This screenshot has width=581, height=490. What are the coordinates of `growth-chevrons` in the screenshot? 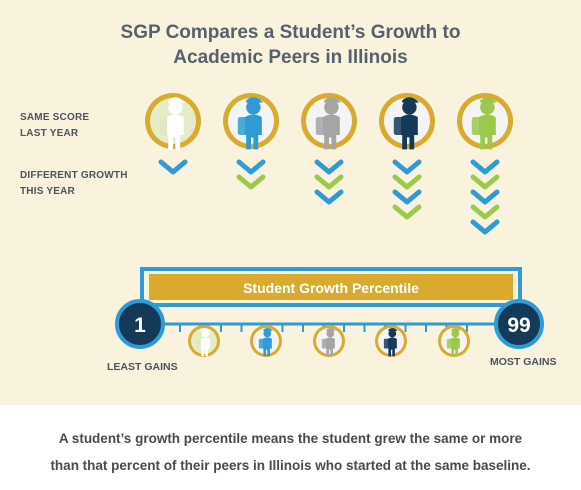 It's located at (329, 197).